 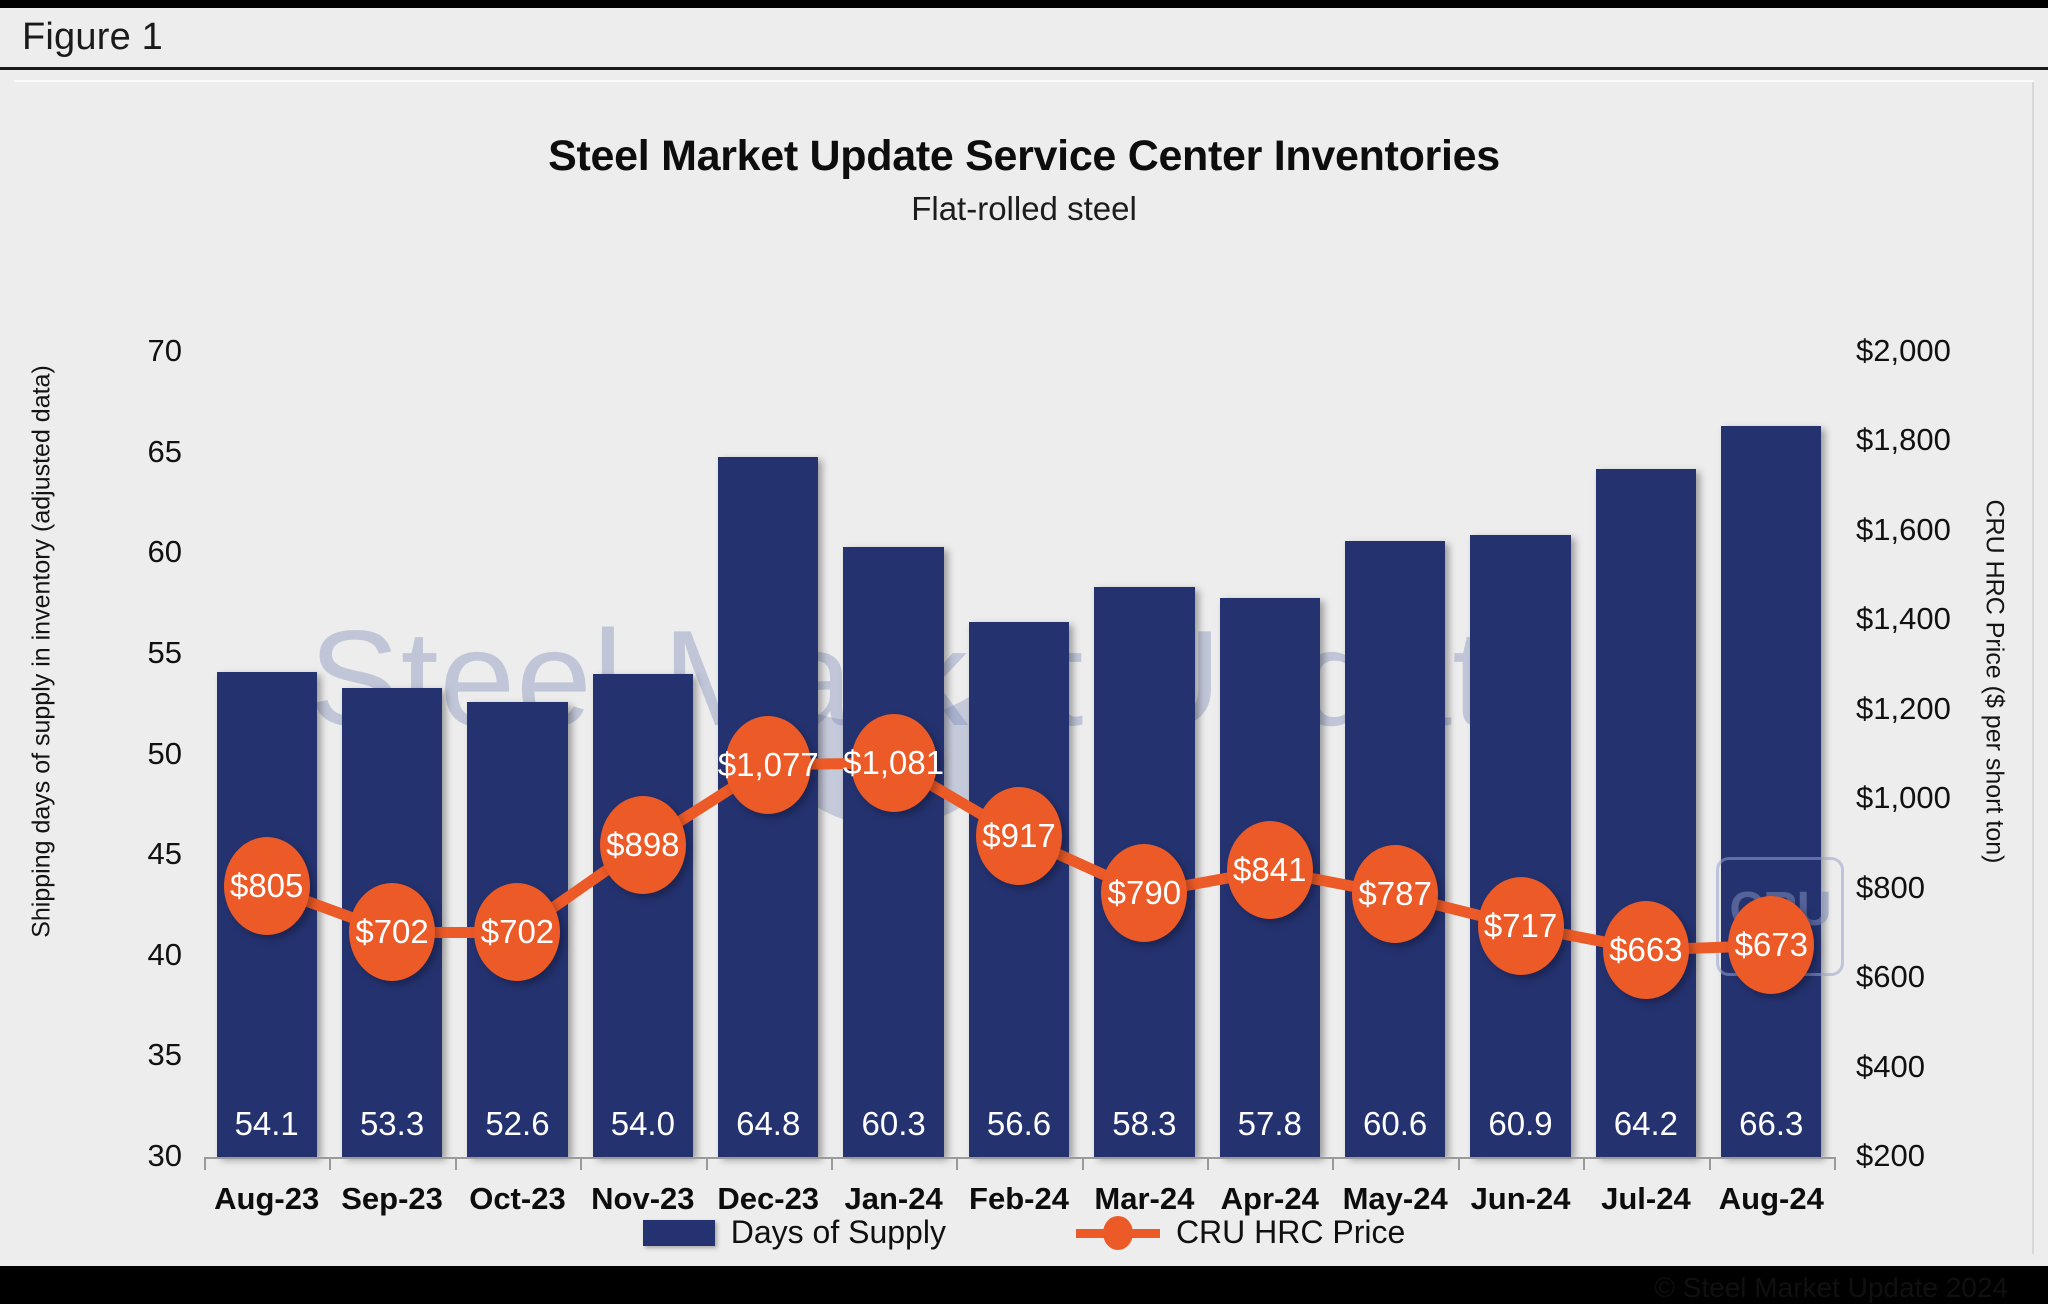 What do you see at coordinates (1903, 529) in the screenshot?
I see `y-axis-right-tick-label: $1,600` at bounding box center [1903, 529].